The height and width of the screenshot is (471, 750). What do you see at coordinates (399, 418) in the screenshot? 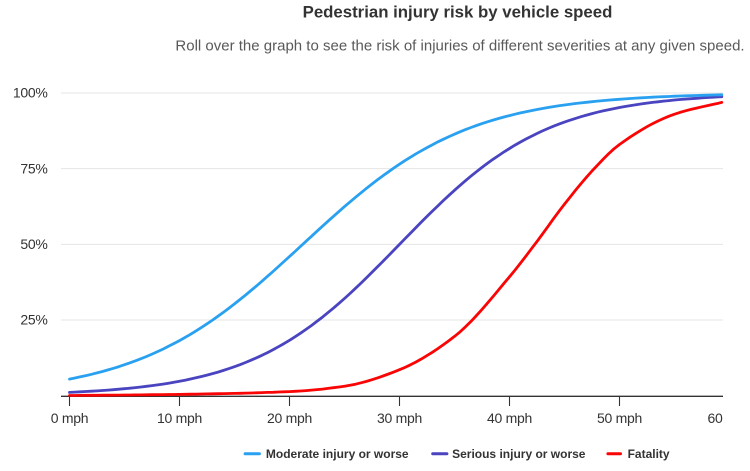
I see `svg-text: 30 mph` at bounding box center [399, 418].